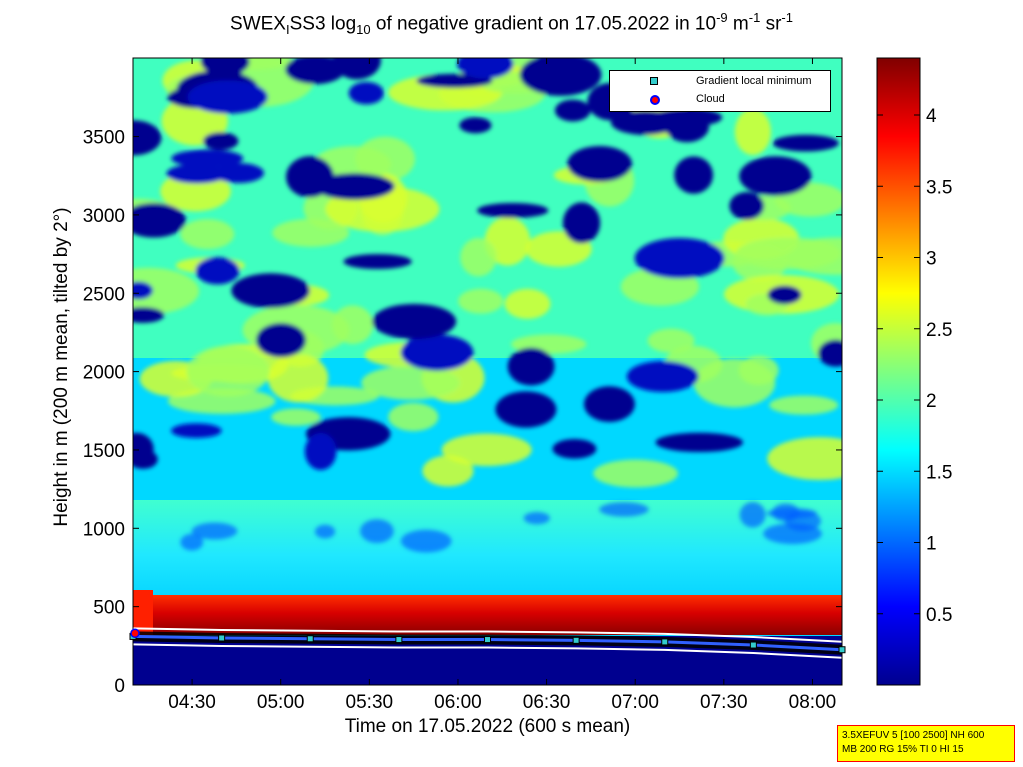 The height and width of the screenshot is (767, 1023). What do you see at coordinates (914, 366) in the screenshot?
I see `colorbar-ticks: 0.5 1 1.5 2 2.5 3 3.5 4` at bounding box center [914, 366].